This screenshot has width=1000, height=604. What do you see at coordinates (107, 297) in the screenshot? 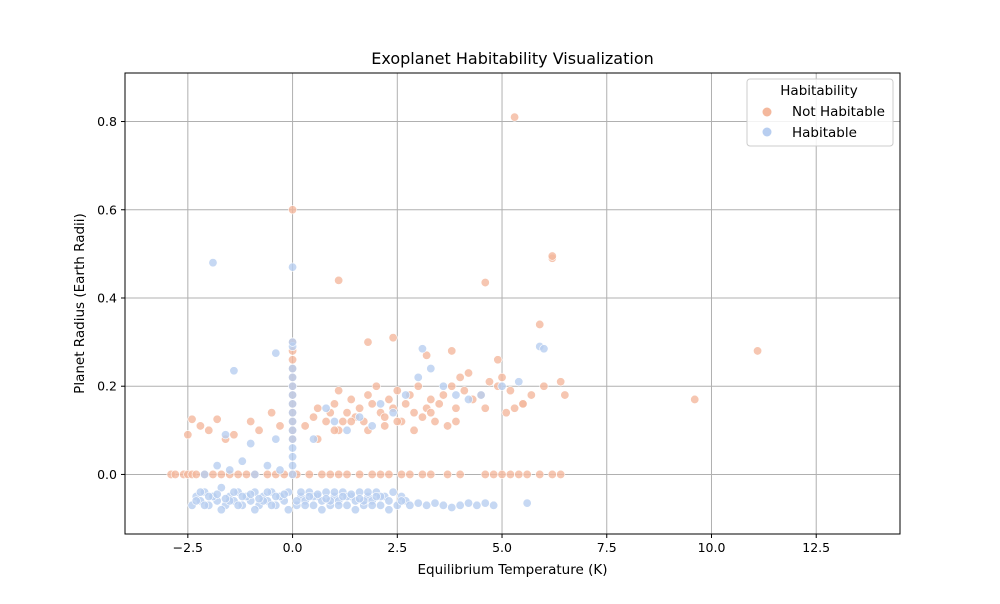
I see `y-tick-label: 0.4` at bounding box center [107, 297].